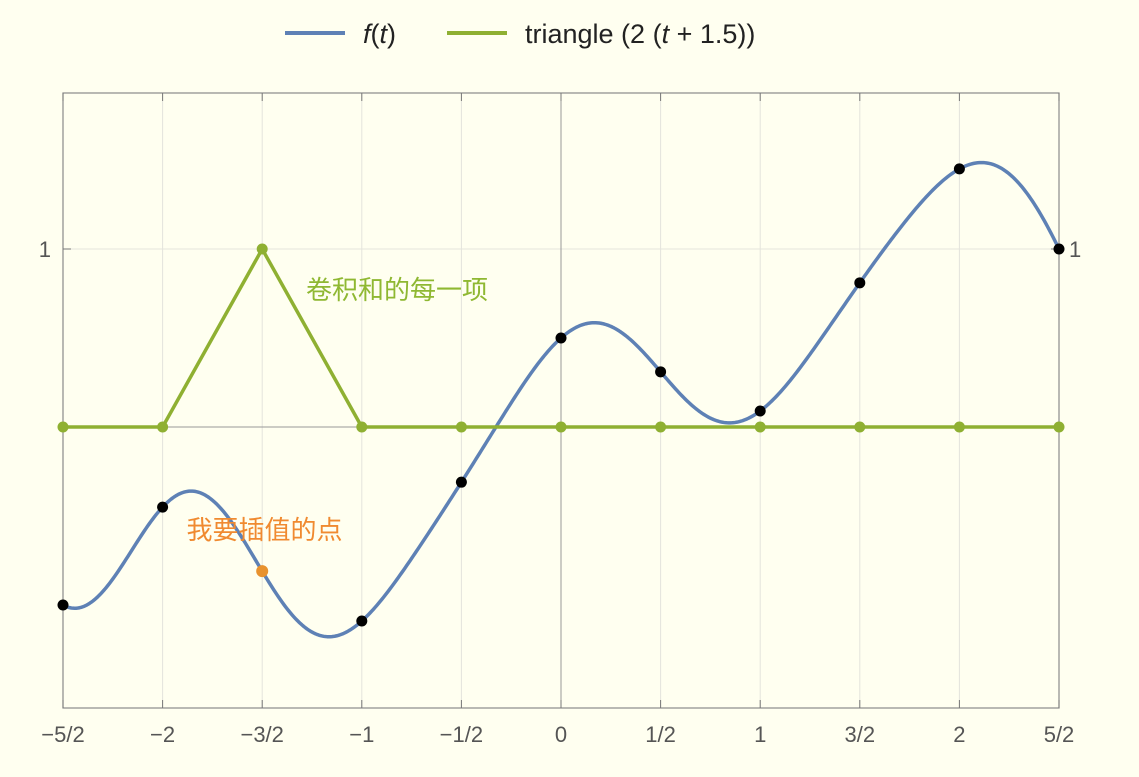 Image resolution: width=1139 pixels, height=777 pixels. Describe the element at coordinates (379, 34) in the screenshot. I see `legend-label-f-t: f(t)` at that location.